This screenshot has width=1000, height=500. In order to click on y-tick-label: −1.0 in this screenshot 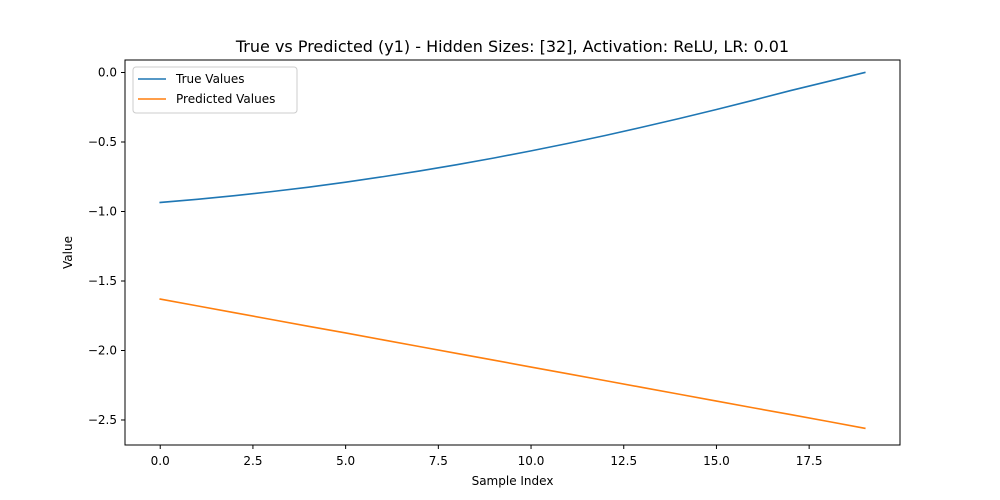, I will do `click(102, 211)`.